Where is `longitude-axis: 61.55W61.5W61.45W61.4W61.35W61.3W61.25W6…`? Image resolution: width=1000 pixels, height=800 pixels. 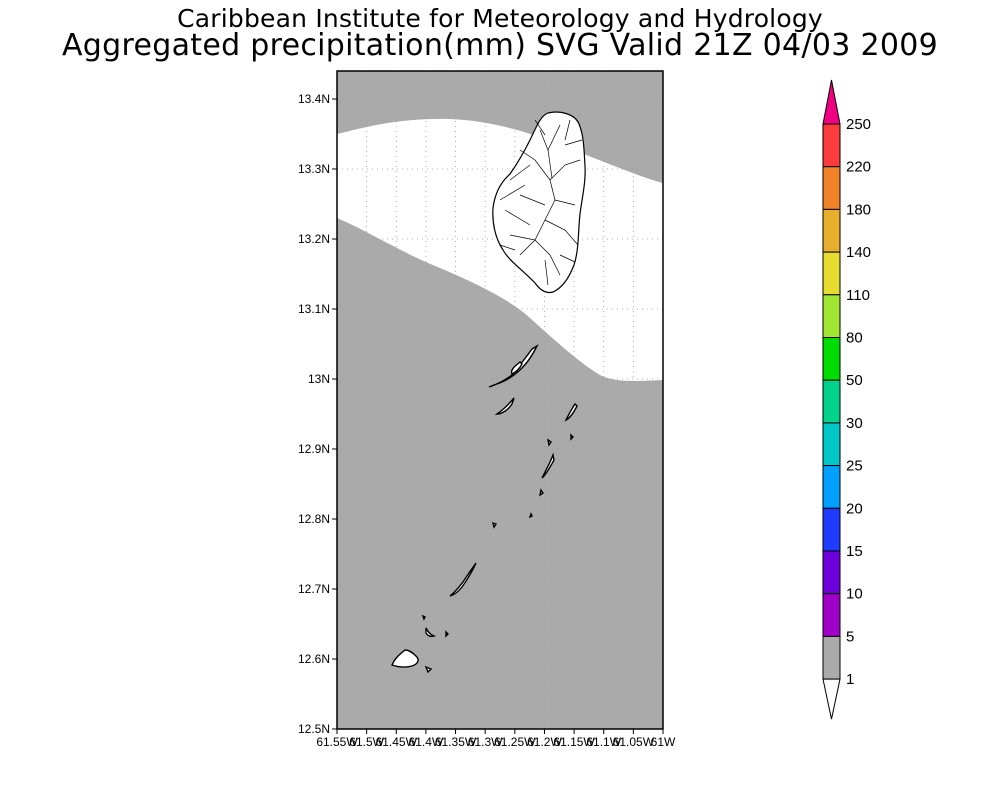 longitude-axis: 61.55W61.5W61.45W61.4W61.35W61.3W61.25W6… is located at coordinates (496, 739).